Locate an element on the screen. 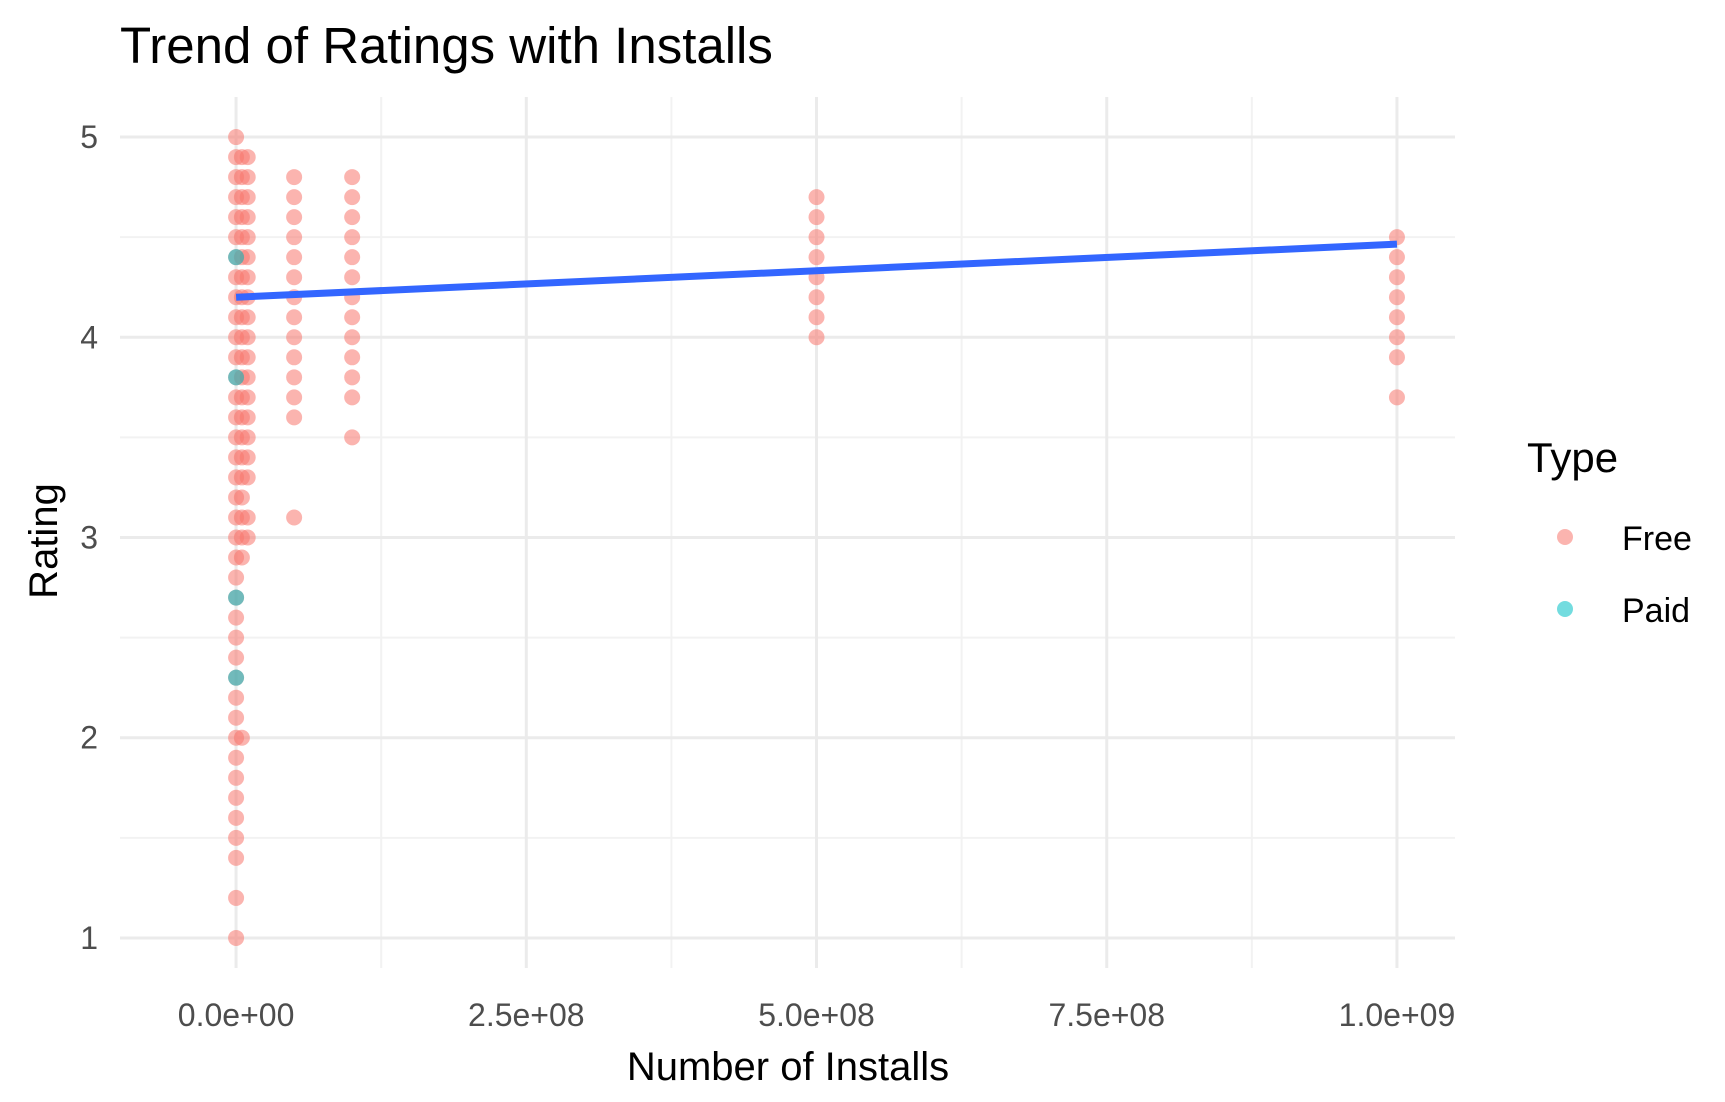 The image size is (1725, 1102). chart-title: Trend of Ratings with Installs is located at coordinates (446, 45).